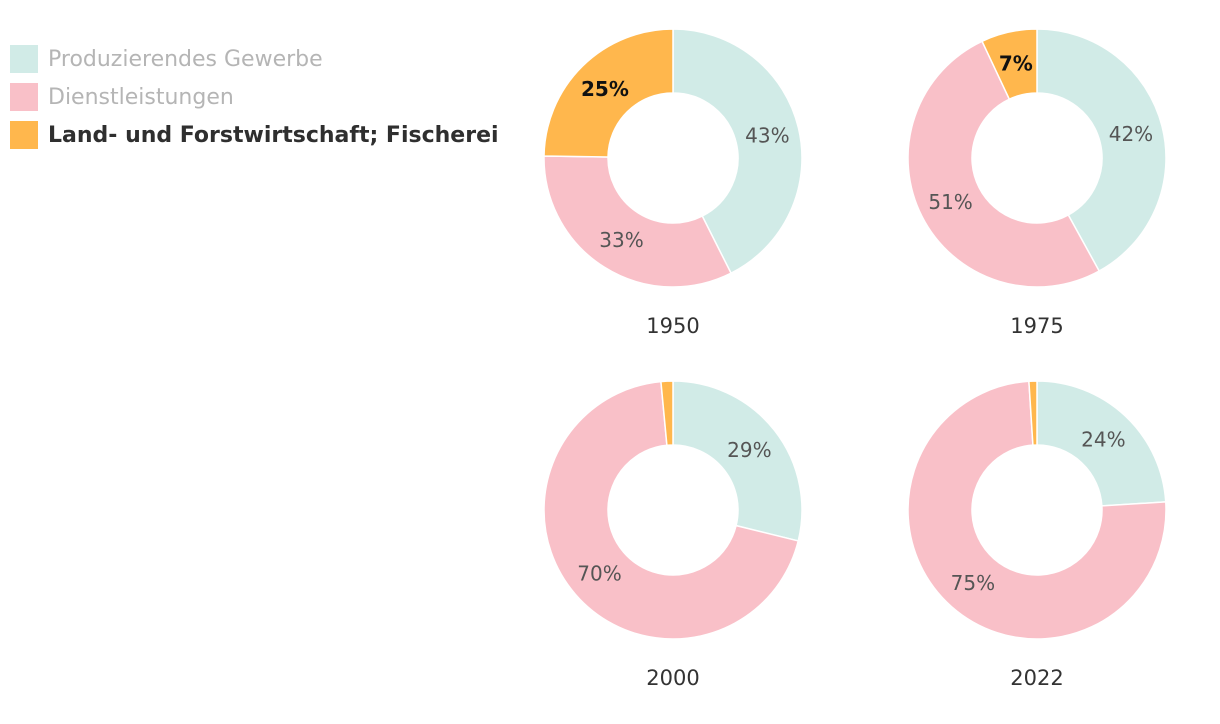  I want to click on legend-item-landwirtschaft: Land- und Forstwirtschaft; Fischerei, so click(254, 135).